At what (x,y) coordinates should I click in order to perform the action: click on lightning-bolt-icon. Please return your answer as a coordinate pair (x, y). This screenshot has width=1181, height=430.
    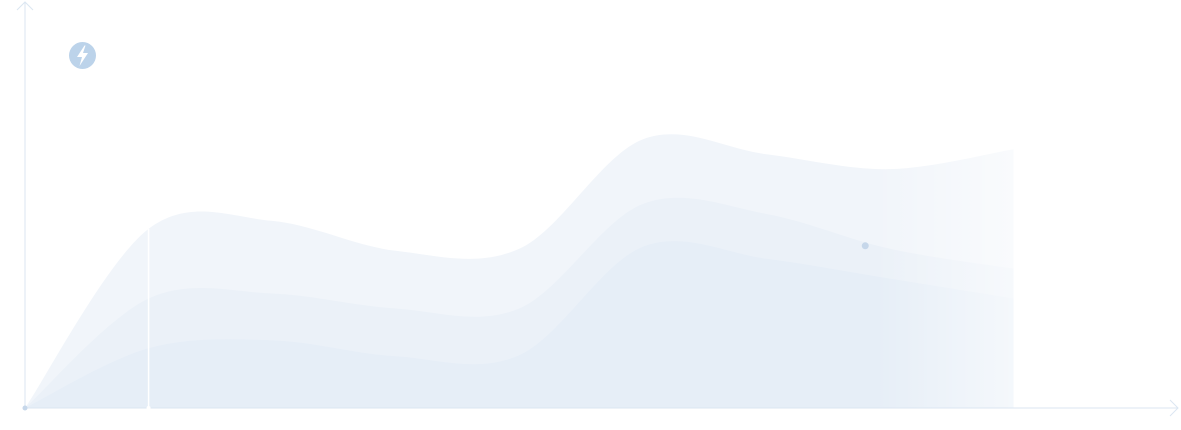
    Looking at the image, I should click on (82, 55).